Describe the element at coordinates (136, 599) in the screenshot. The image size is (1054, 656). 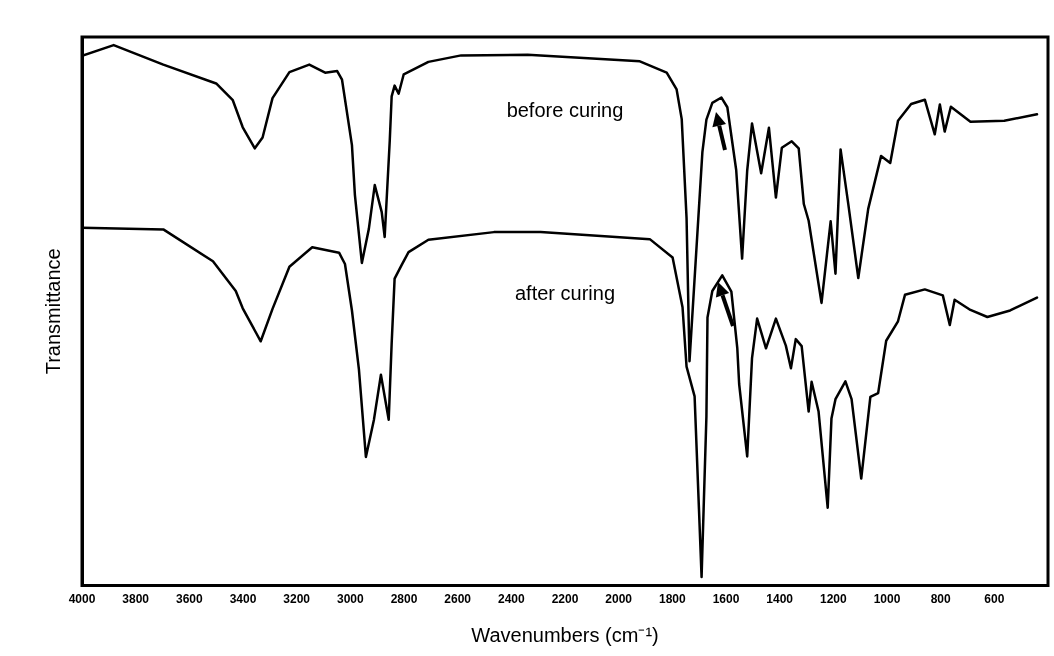
I see `x-tick-label: 3800` at that location.